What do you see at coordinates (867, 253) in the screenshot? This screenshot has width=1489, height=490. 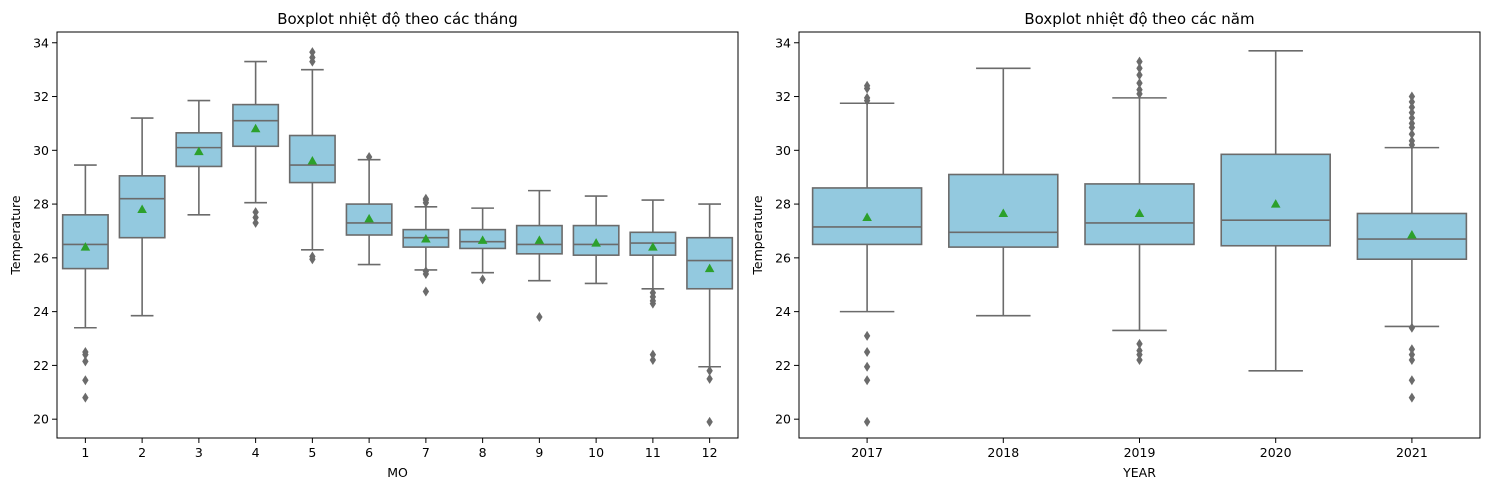 I see `box-2017` at bounding box center [867, 253].